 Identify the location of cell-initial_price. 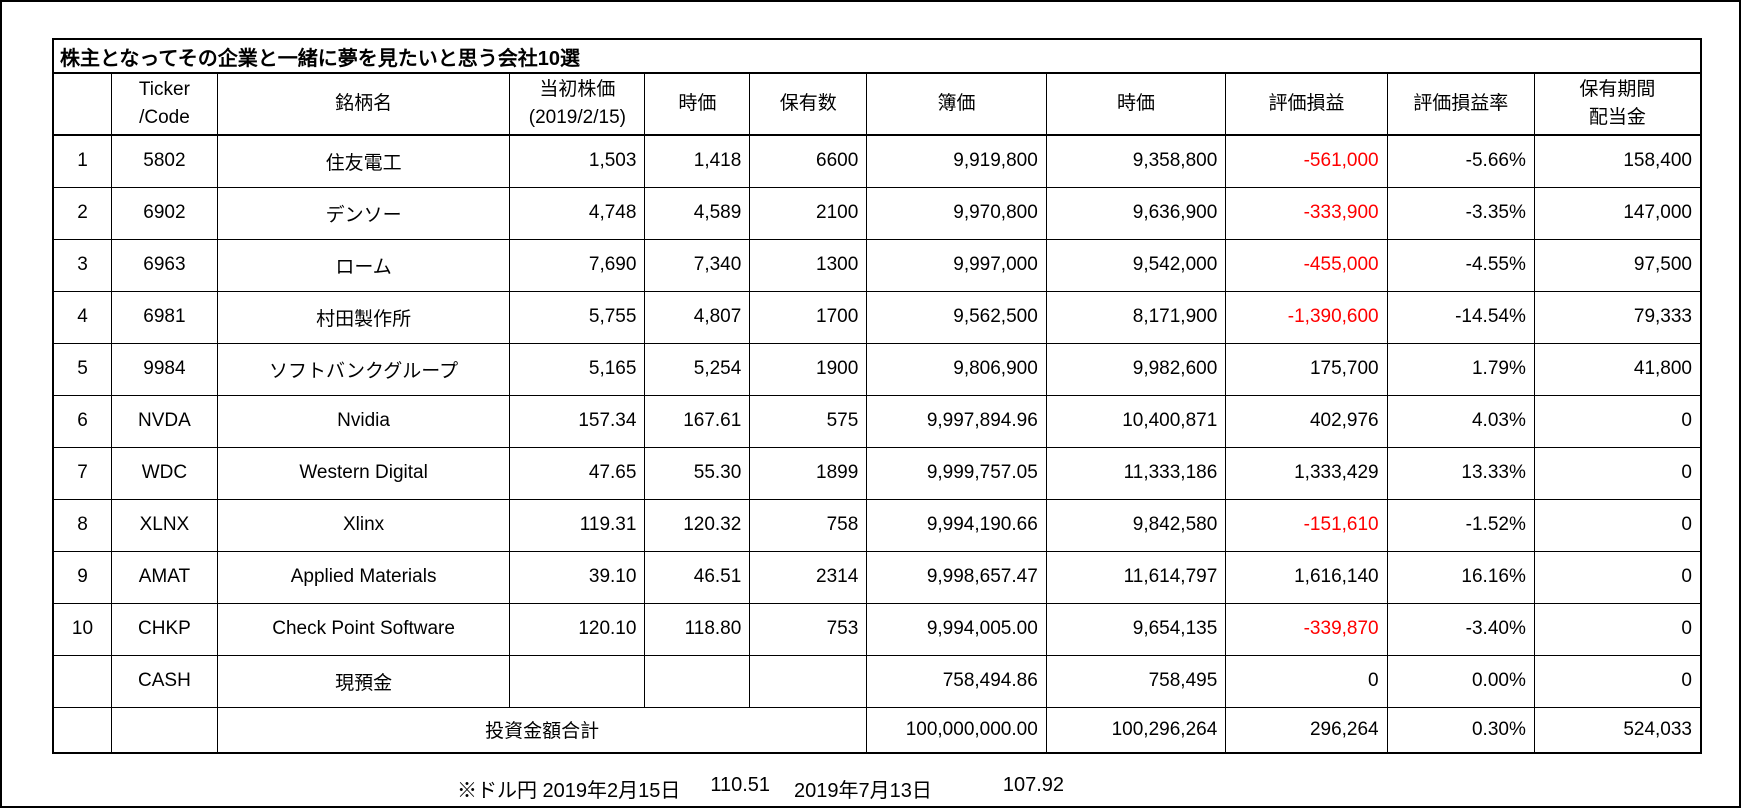
(577, 681).